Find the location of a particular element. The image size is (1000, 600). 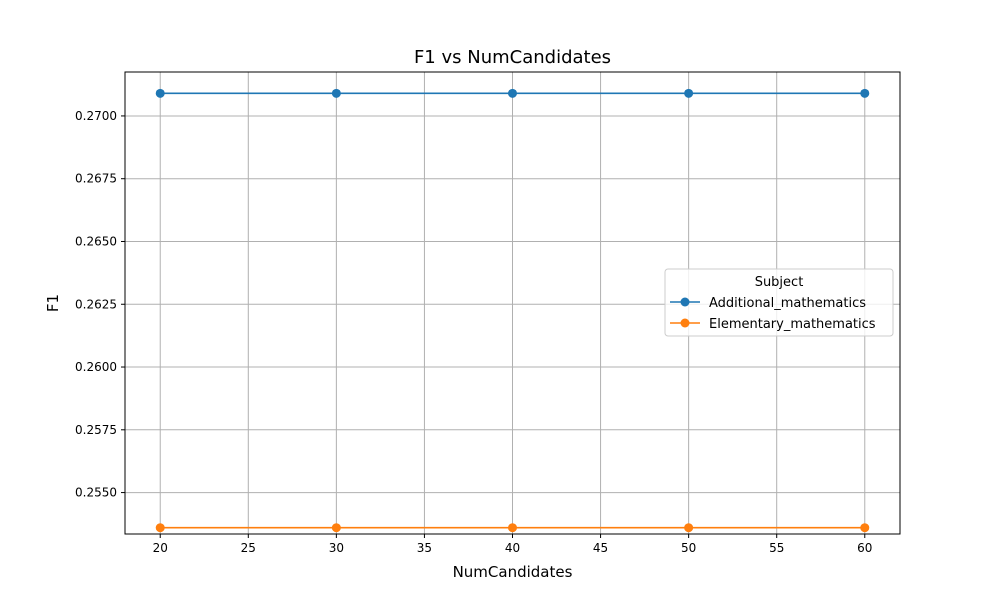

series-Additional_mathematics is located at coordinates (512, 93).